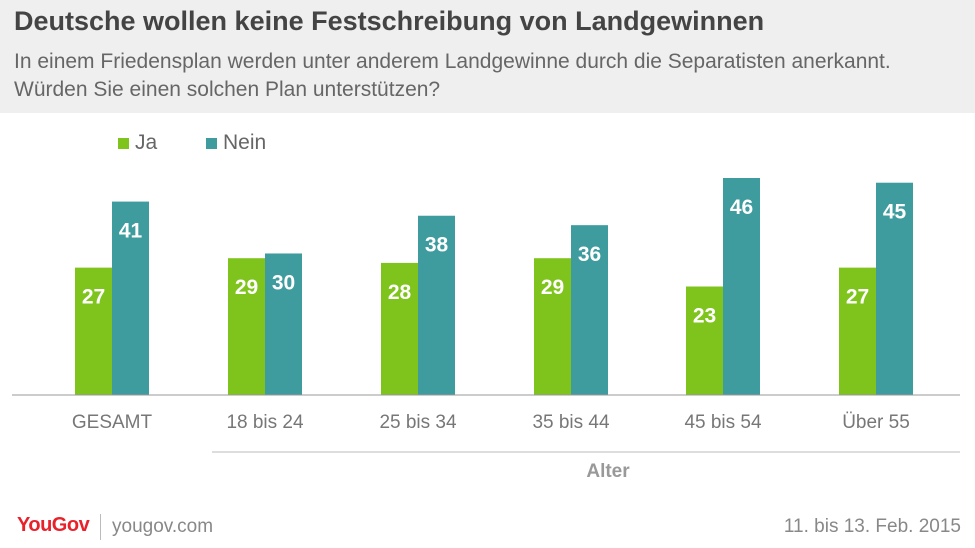 The height and width of the screenshot is (548, 975). Describe the element at coordinates (876, 422) in the screenshot. I see `x-tick-label-über-55: Über 55` at that location.